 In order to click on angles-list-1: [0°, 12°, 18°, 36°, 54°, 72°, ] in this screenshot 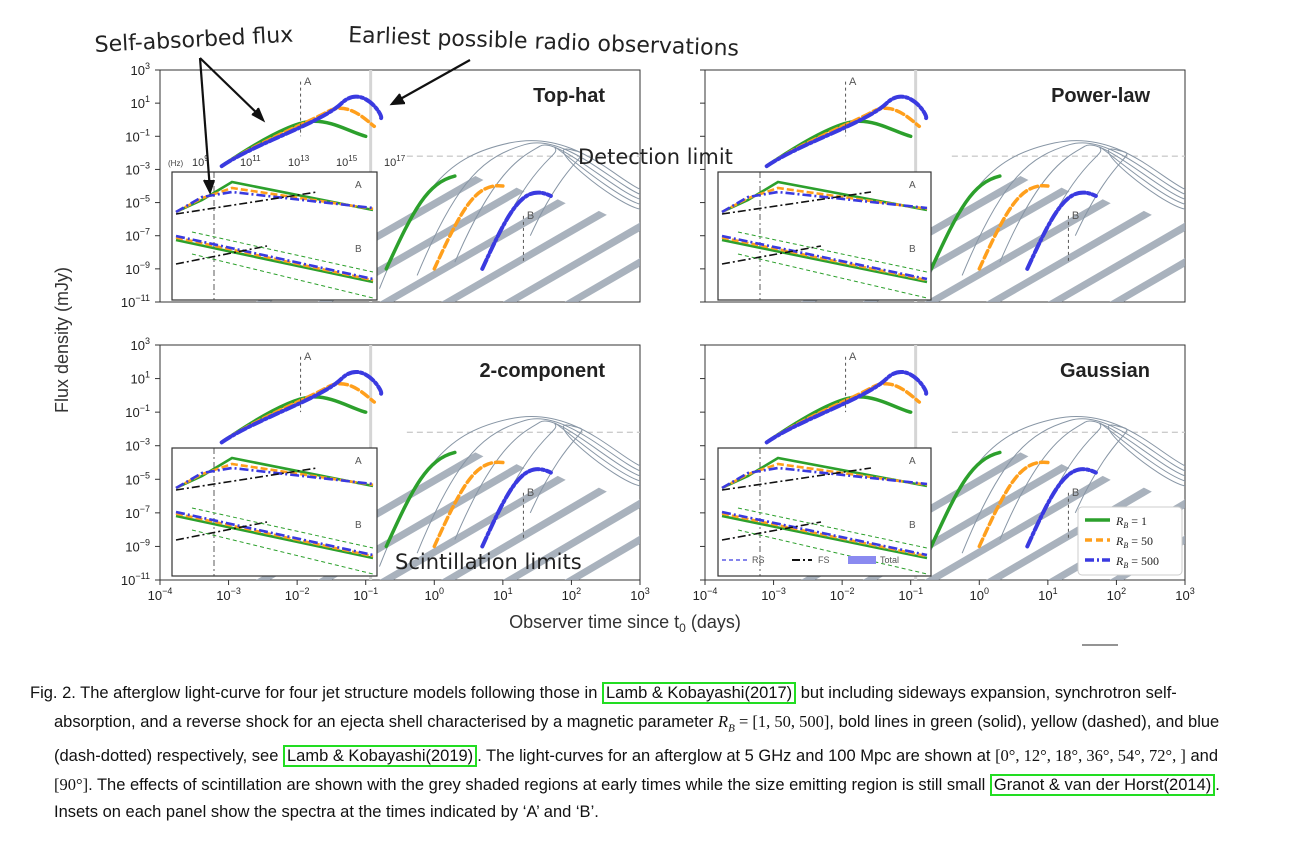, I will do `click(1090, 756)`.